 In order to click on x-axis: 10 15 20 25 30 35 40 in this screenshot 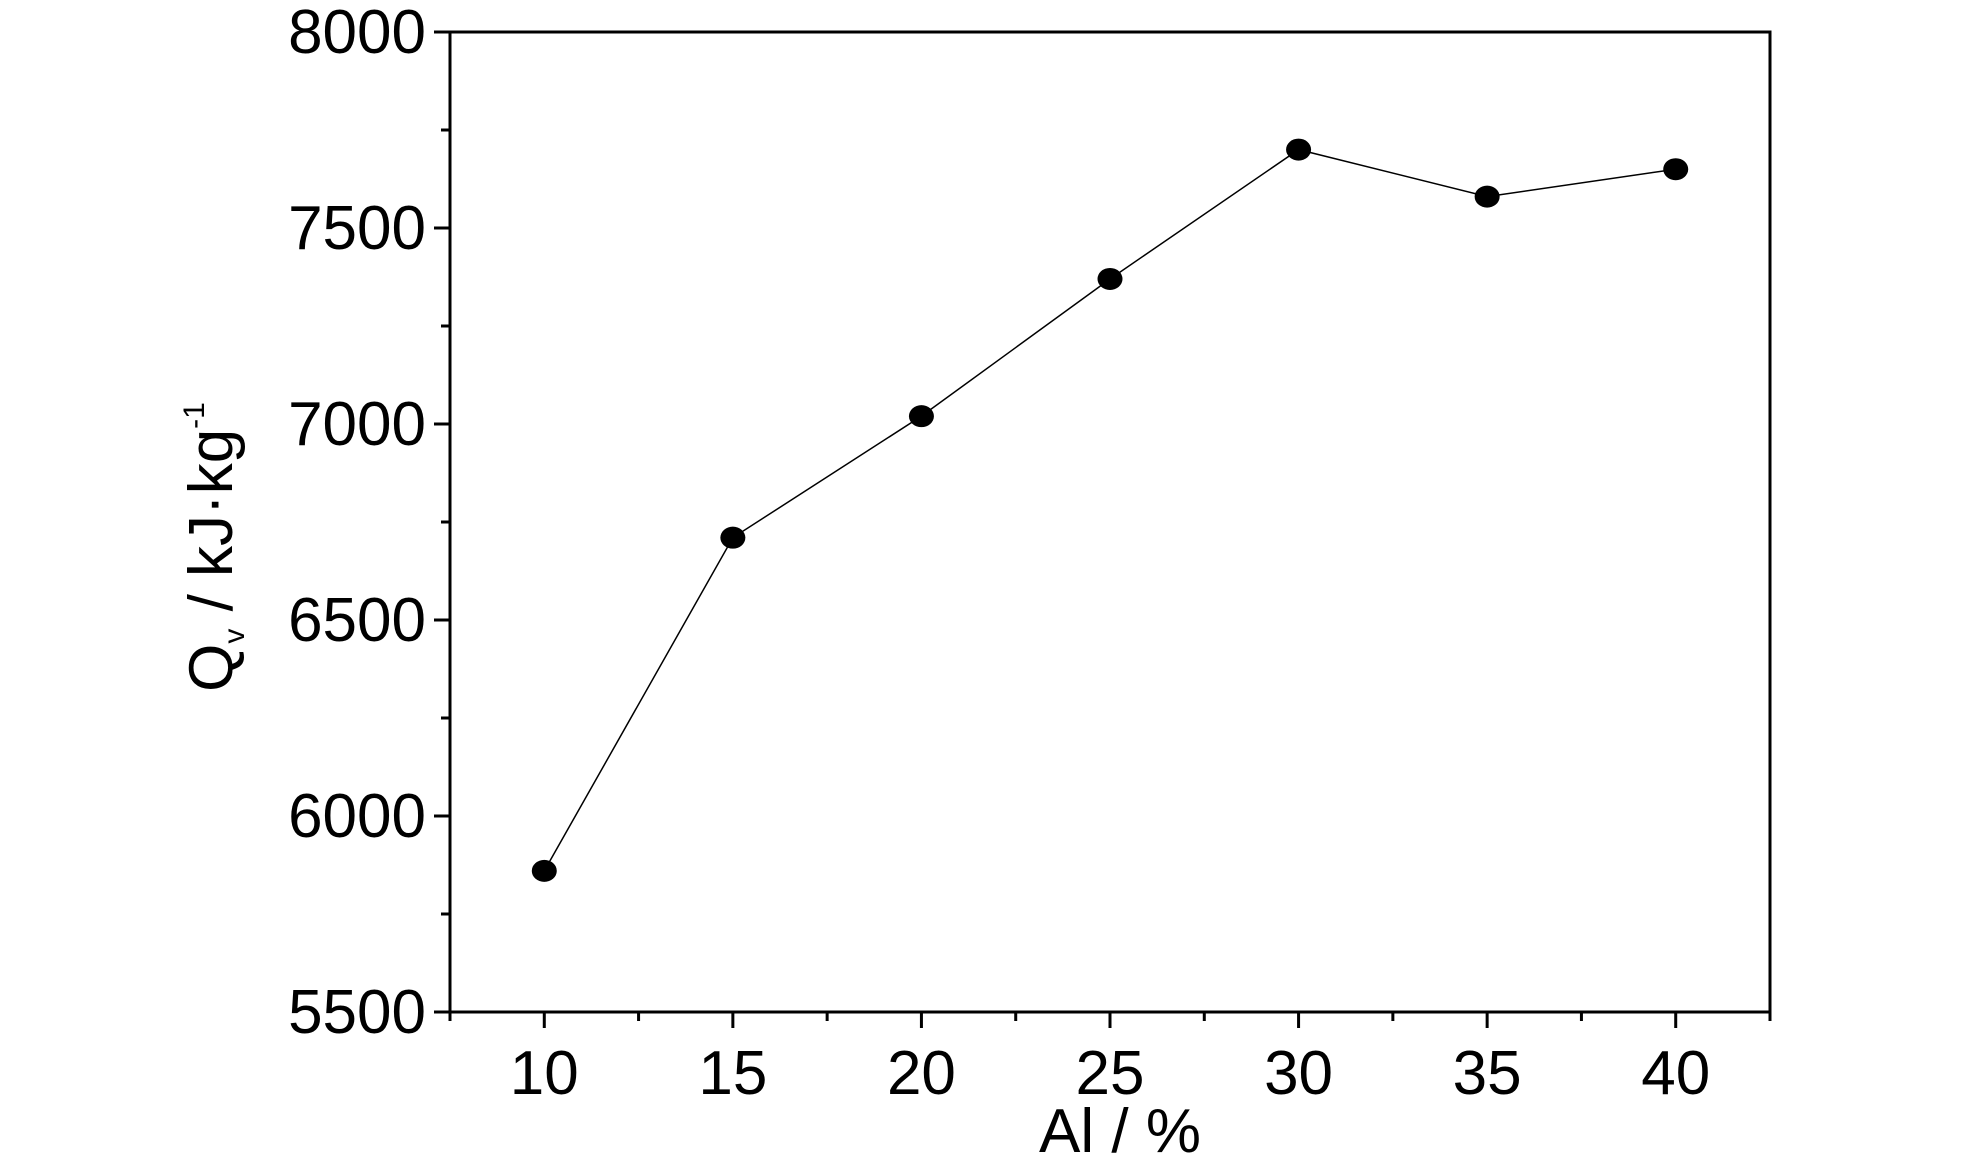, I will do `click(1110, 1060)`.